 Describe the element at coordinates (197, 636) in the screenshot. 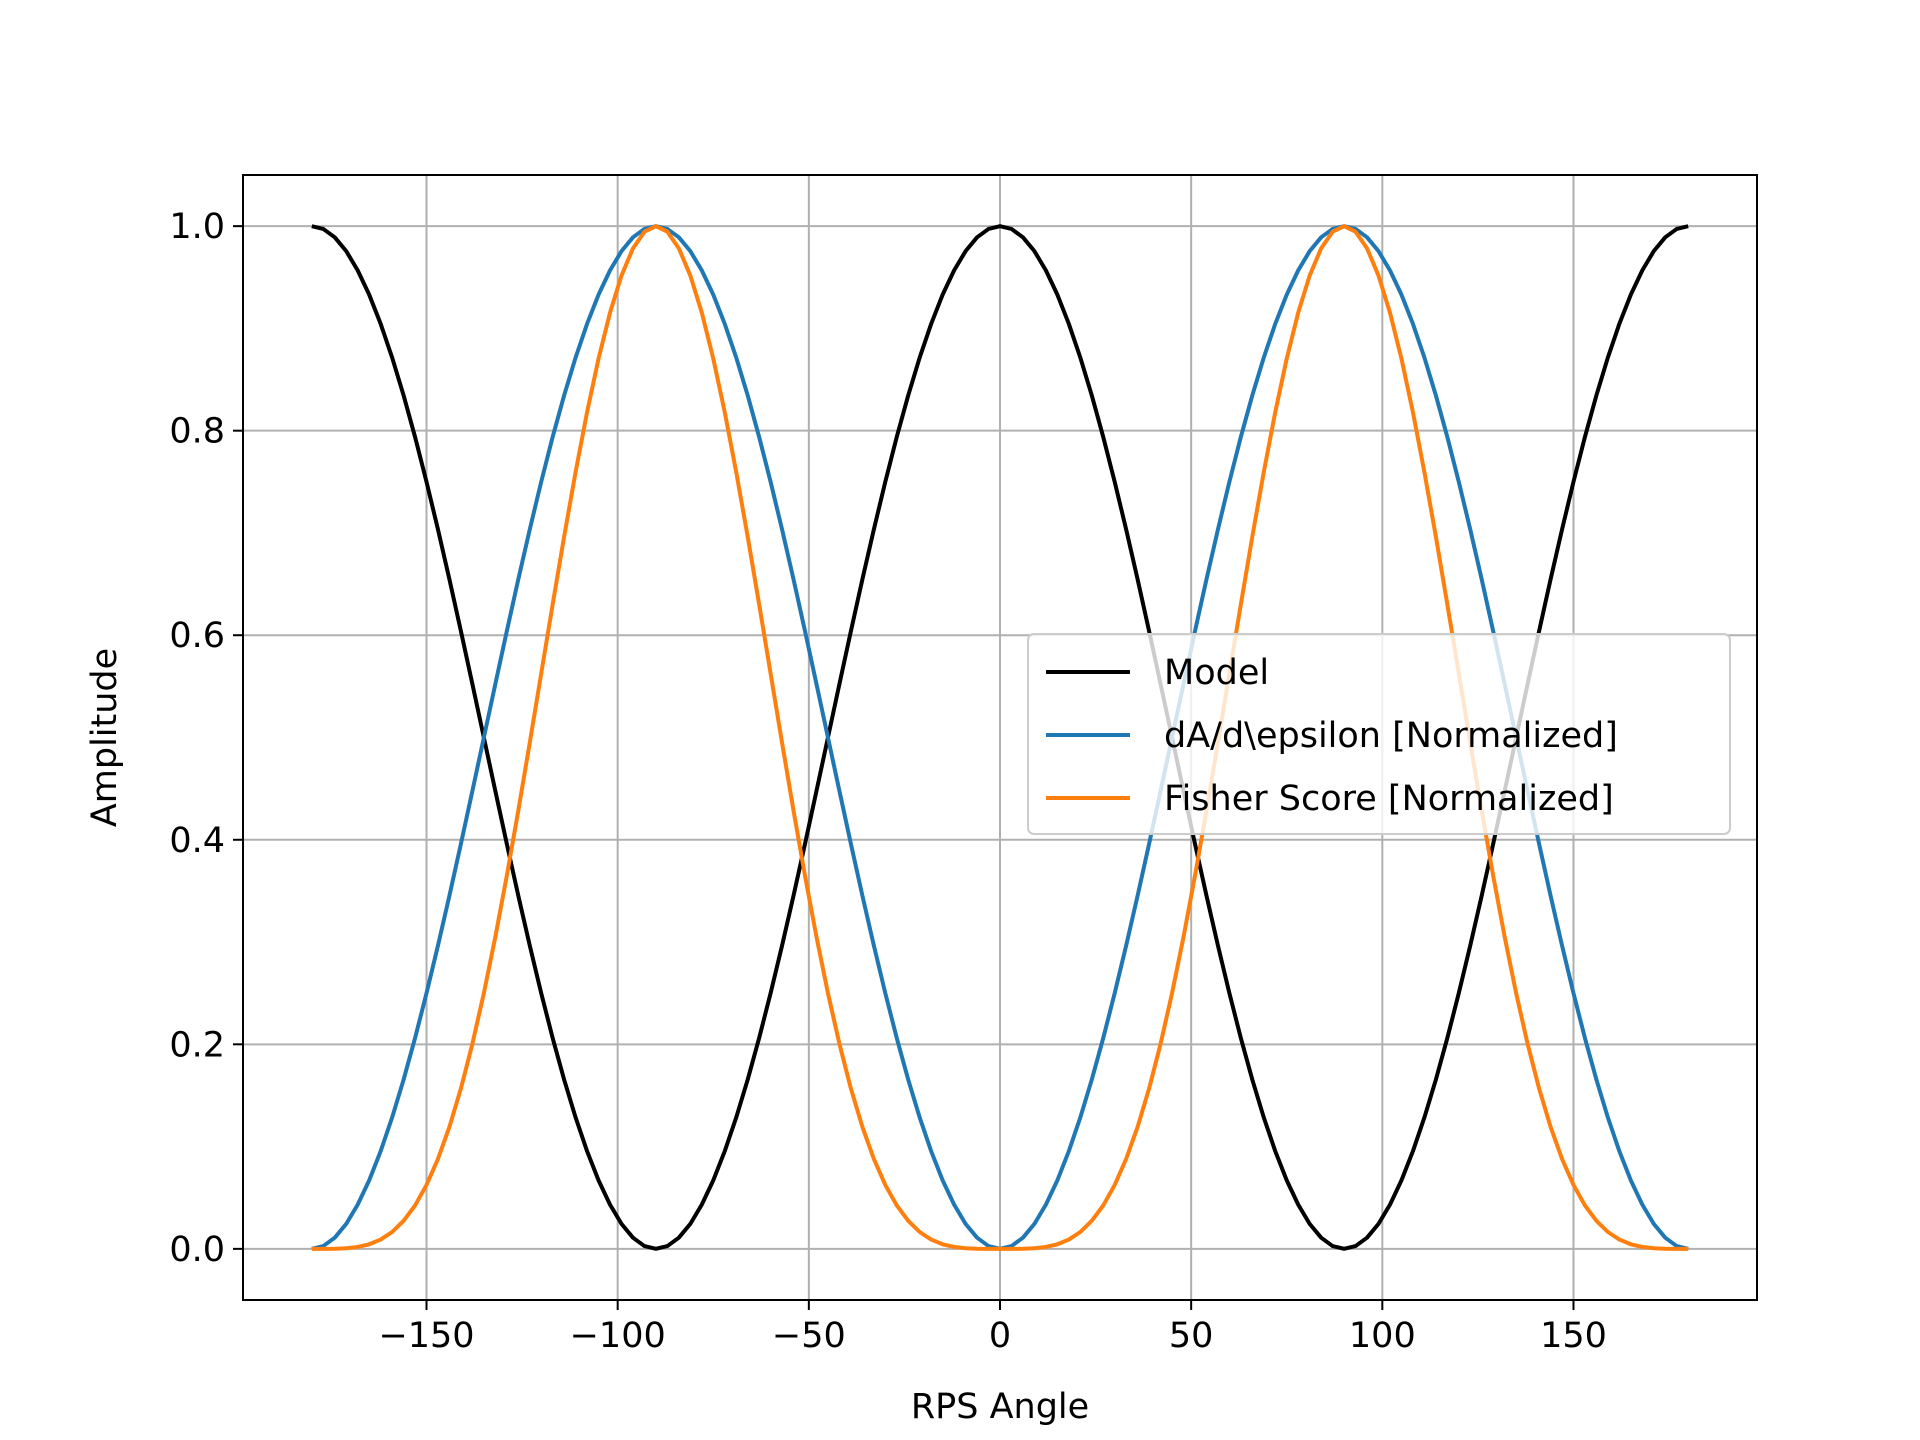

I see `y-tick-label: 0.6` at that location.